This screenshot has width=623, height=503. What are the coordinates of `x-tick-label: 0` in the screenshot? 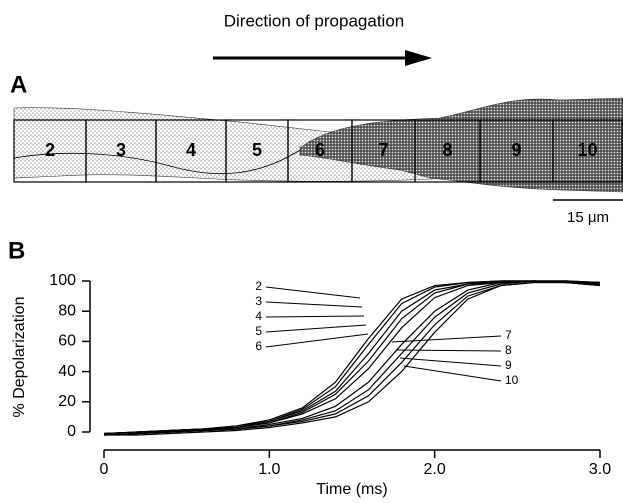 It's located at (104, 469).